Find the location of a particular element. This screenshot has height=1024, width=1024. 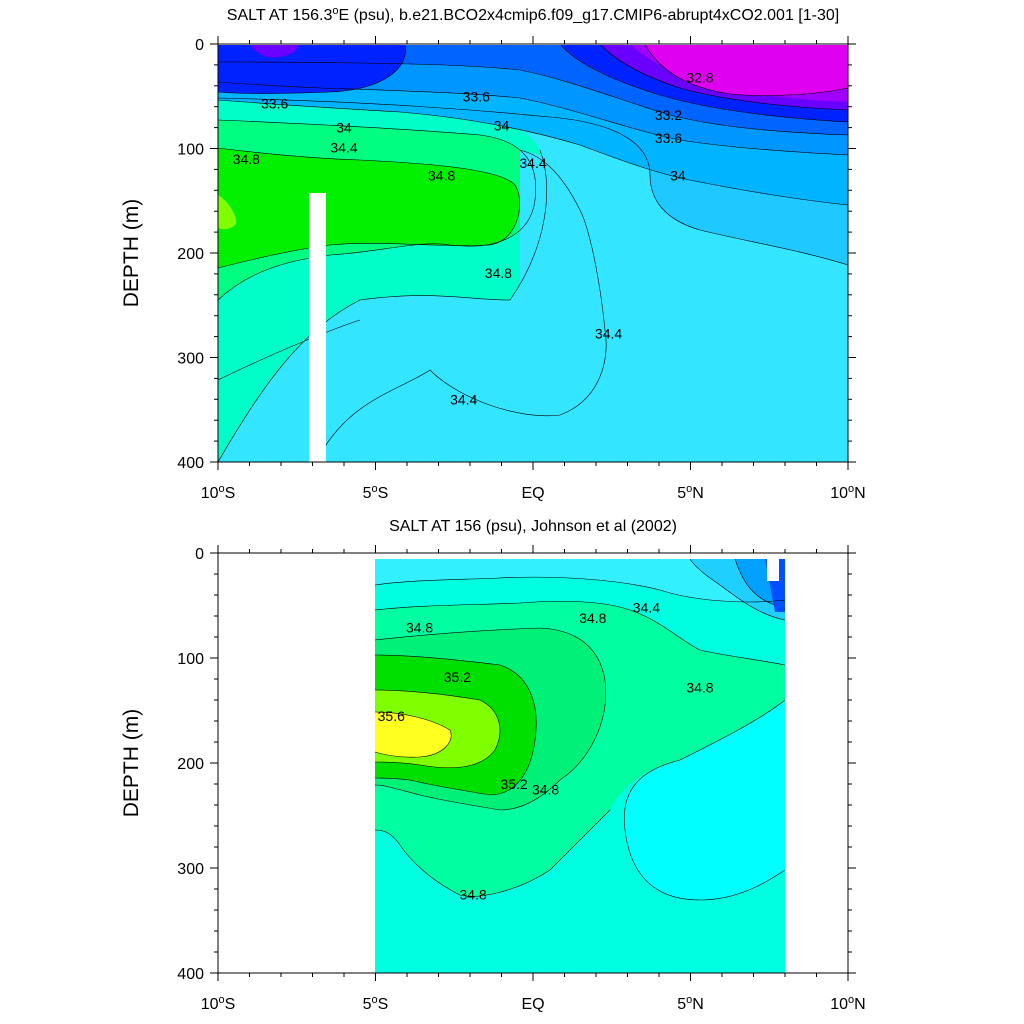

contour-lines-obs is located at coordinates (580, 729).